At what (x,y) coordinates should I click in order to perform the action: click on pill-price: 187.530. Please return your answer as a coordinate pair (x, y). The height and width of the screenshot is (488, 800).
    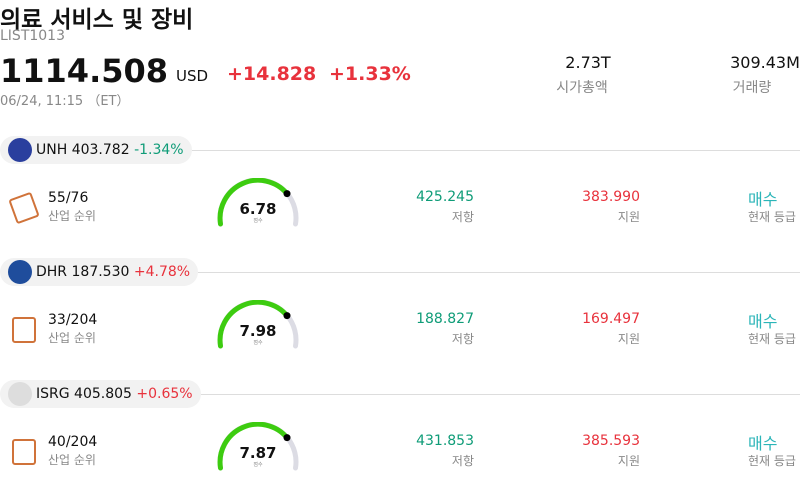
    Looking at the image, I should click on (100, 272).